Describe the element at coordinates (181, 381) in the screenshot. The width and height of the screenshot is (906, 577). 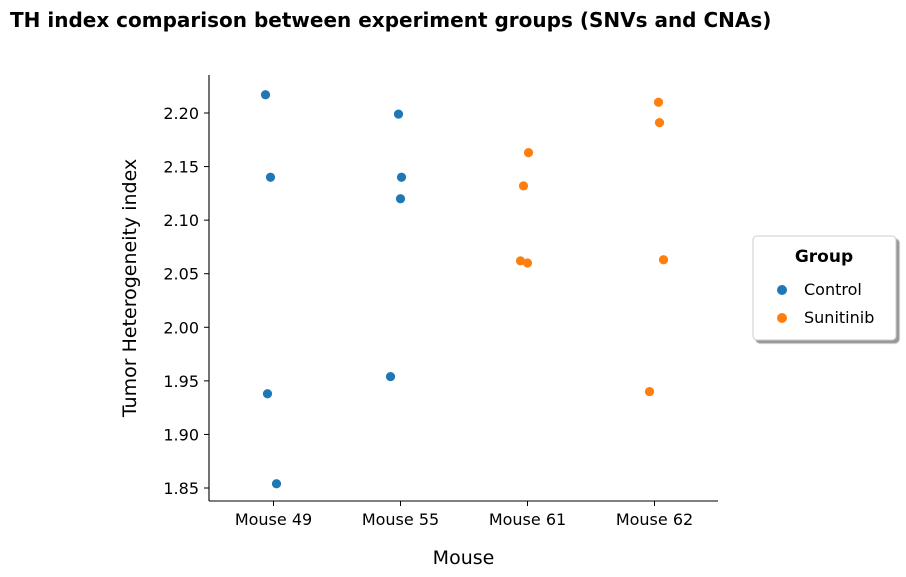
I see `y-tick-label: 1.95` at that location.